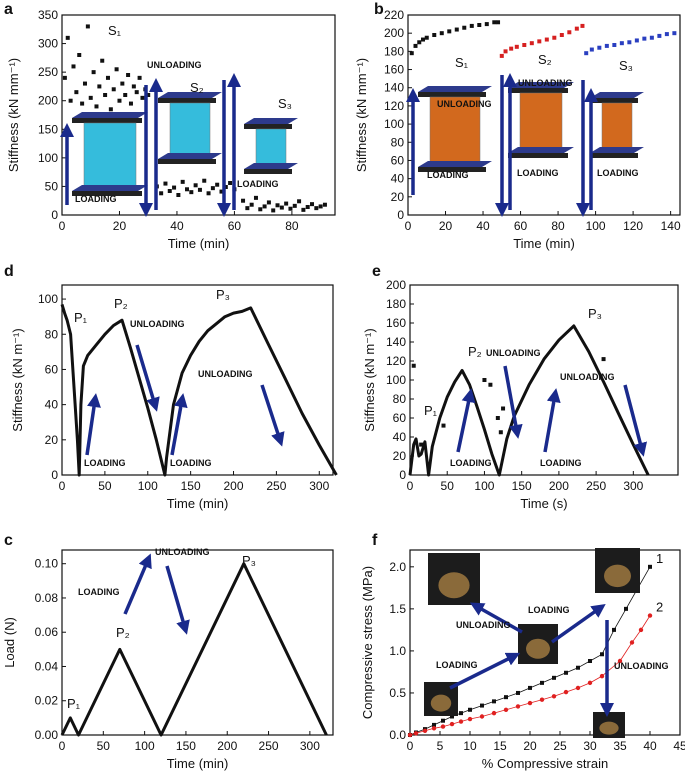 The height and width of the screenshot is (782, 685). What do you see at coordinates (484, 486) in the screenshot?
I see `x-tick-label: 100` at bounding box center [484, 486].